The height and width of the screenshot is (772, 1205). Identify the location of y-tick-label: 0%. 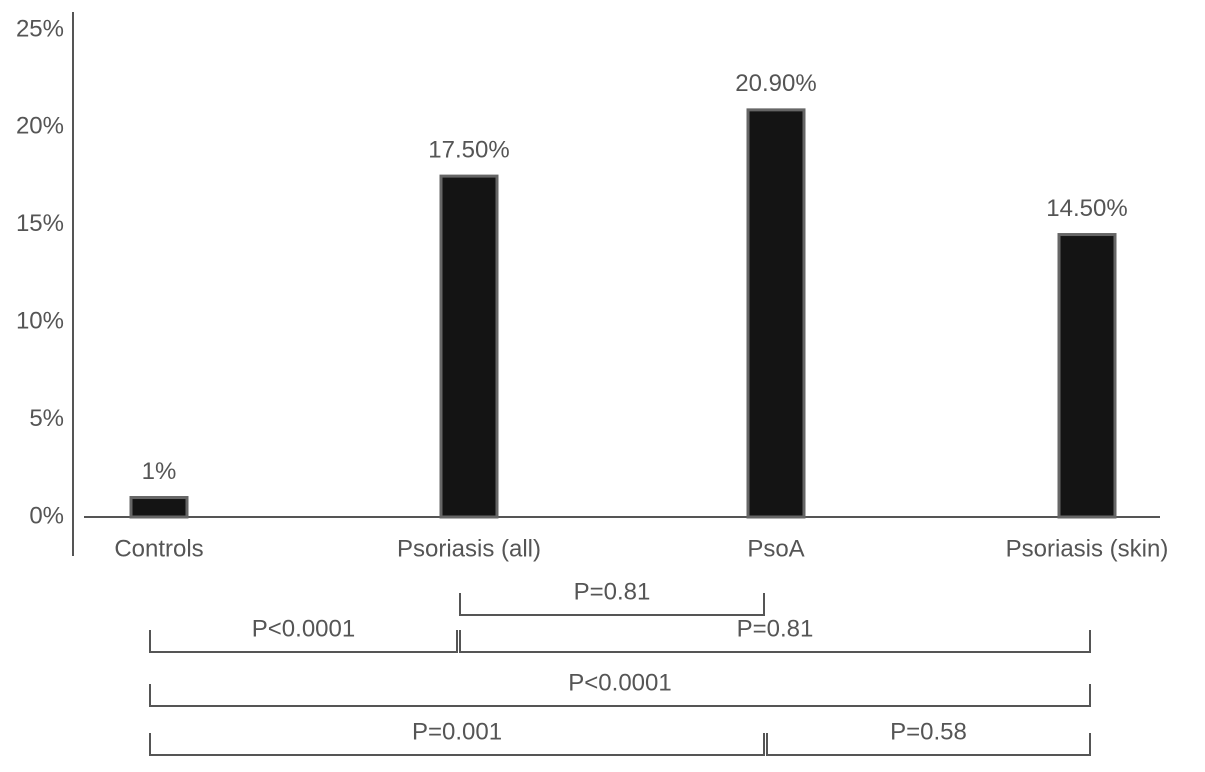
(46, 515).